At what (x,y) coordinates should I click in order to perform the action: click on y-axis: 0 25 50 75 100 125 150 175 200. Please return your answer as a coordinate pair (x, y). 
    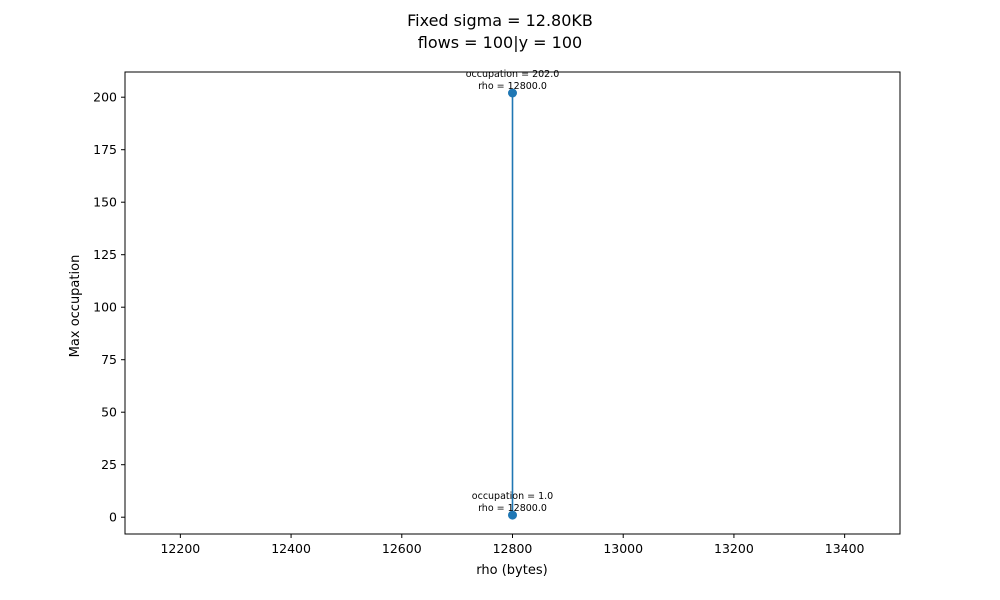
    Looking at the image, I should click on (109, 307).